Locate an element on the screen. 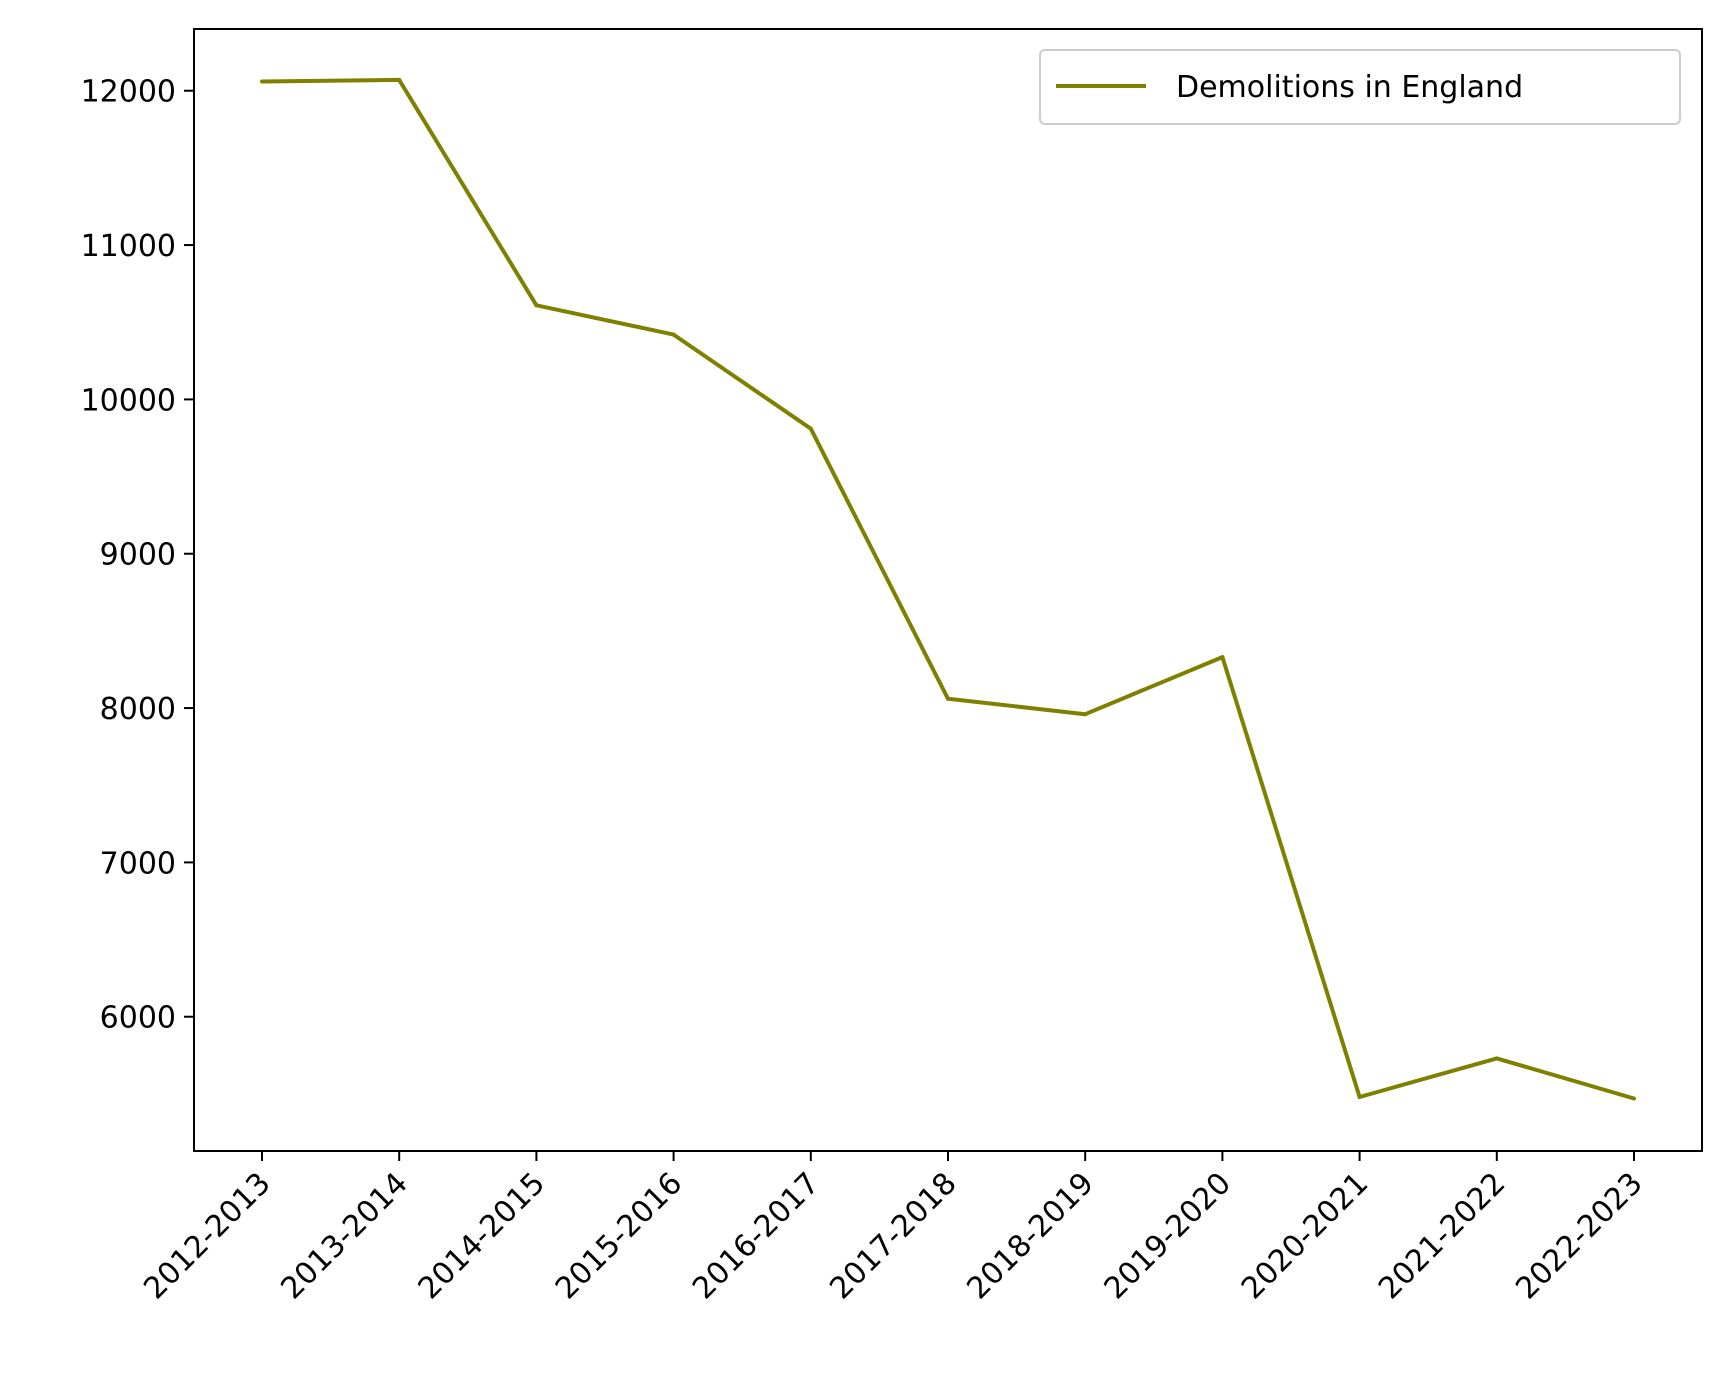 Image resolution: width=1736 pixels, height=1386 pixels. y-tick-label: 11000 is located at coordinates (128, 246).